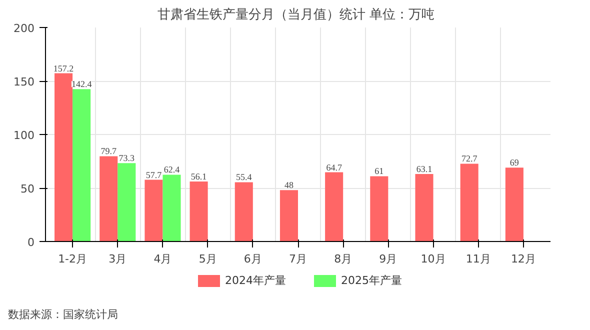 The width and height of the screenshot is (590, 330). Describe the element at coordinates (154, 175) in the screenshot. I see `data-label: 57.7` at that location.